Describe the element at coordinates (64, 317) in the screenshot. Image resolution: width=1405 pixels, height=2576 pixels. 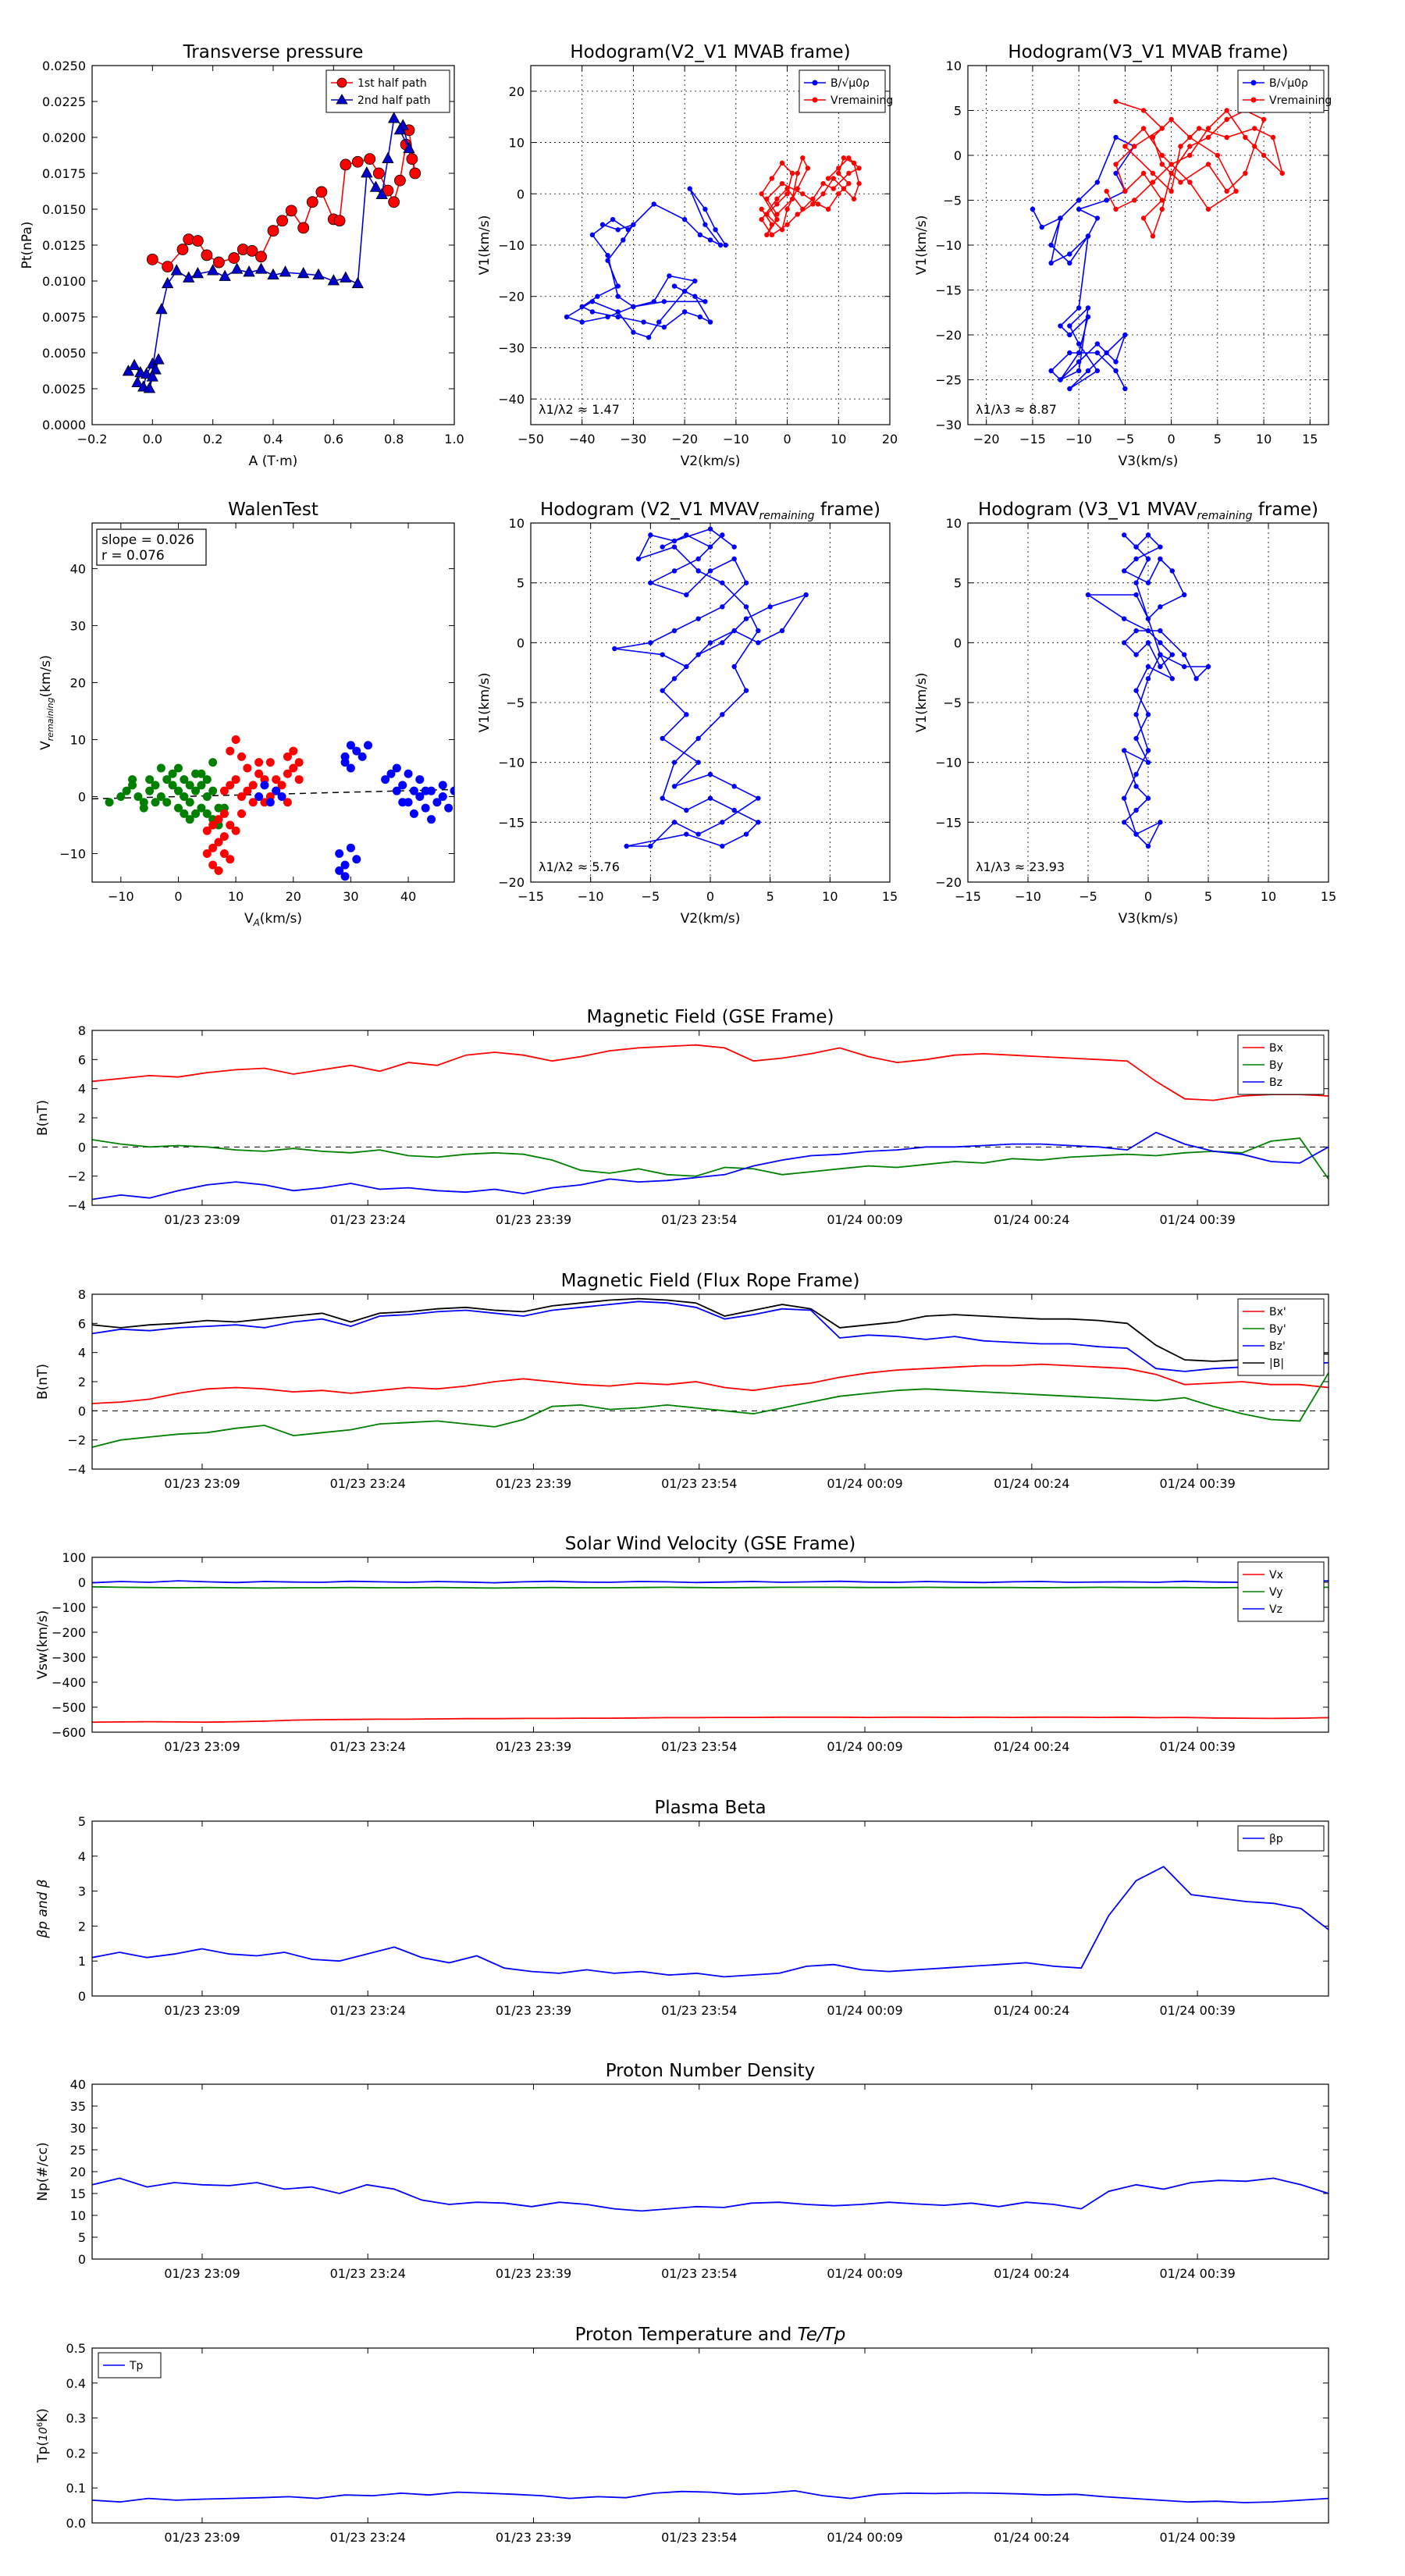
I see `y-tick-label: 0.0075` at that location.